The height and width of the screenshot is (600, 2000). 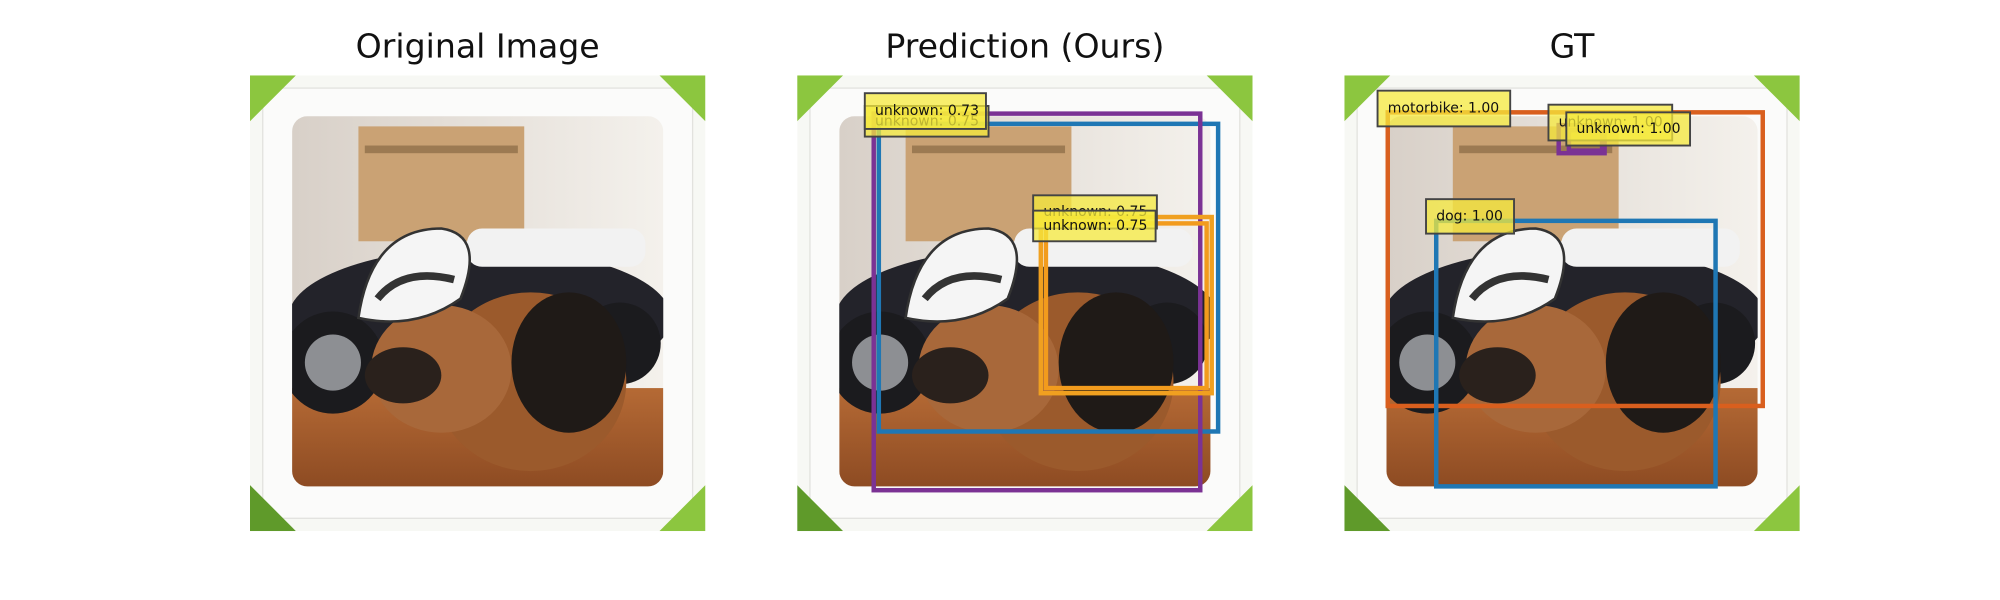 What do you see at coordinates (478, 45) in the screenshot?
I see `panel-title: Original Image` at bounding box center [478, 45].